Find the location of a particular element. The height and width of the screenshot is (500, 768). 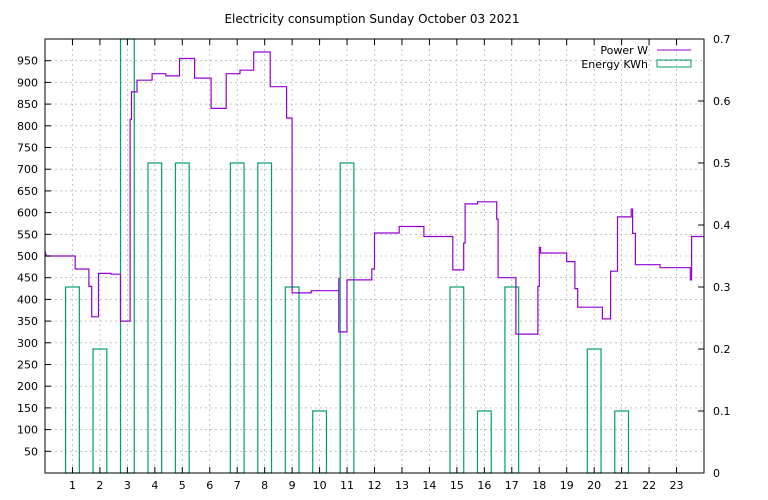

y-left-tick-label: 350 is located at coordinates (27, 321).